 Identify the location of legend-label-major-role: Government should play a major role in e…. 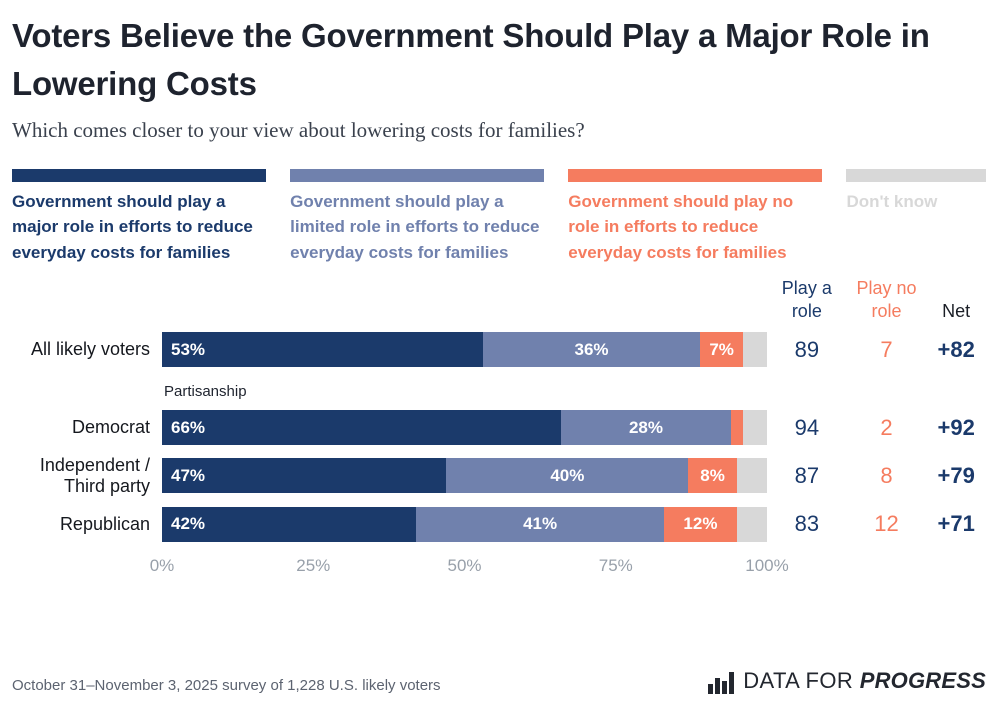
(132, 226).